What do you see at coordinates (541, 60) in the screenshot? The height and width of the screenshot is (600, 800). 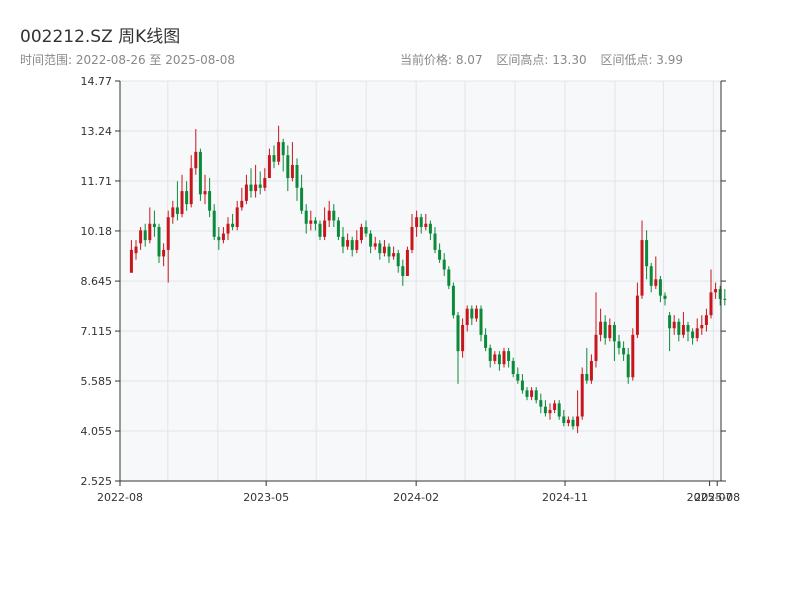 I see `range-high-text: 区间高点: 13.30` at bounding box center [541, 60].